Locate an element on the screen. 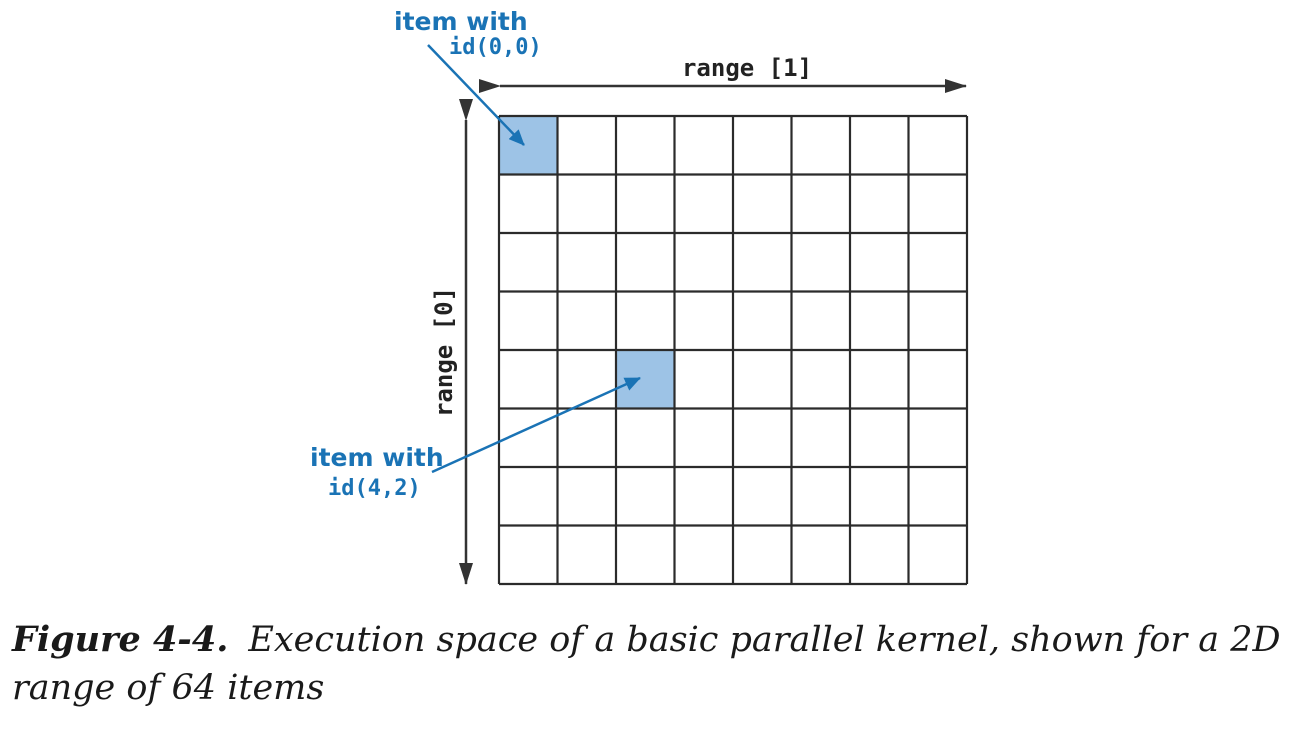  callout-item-0-0-line2: id(0,0) is located at coordinates (495, 47).